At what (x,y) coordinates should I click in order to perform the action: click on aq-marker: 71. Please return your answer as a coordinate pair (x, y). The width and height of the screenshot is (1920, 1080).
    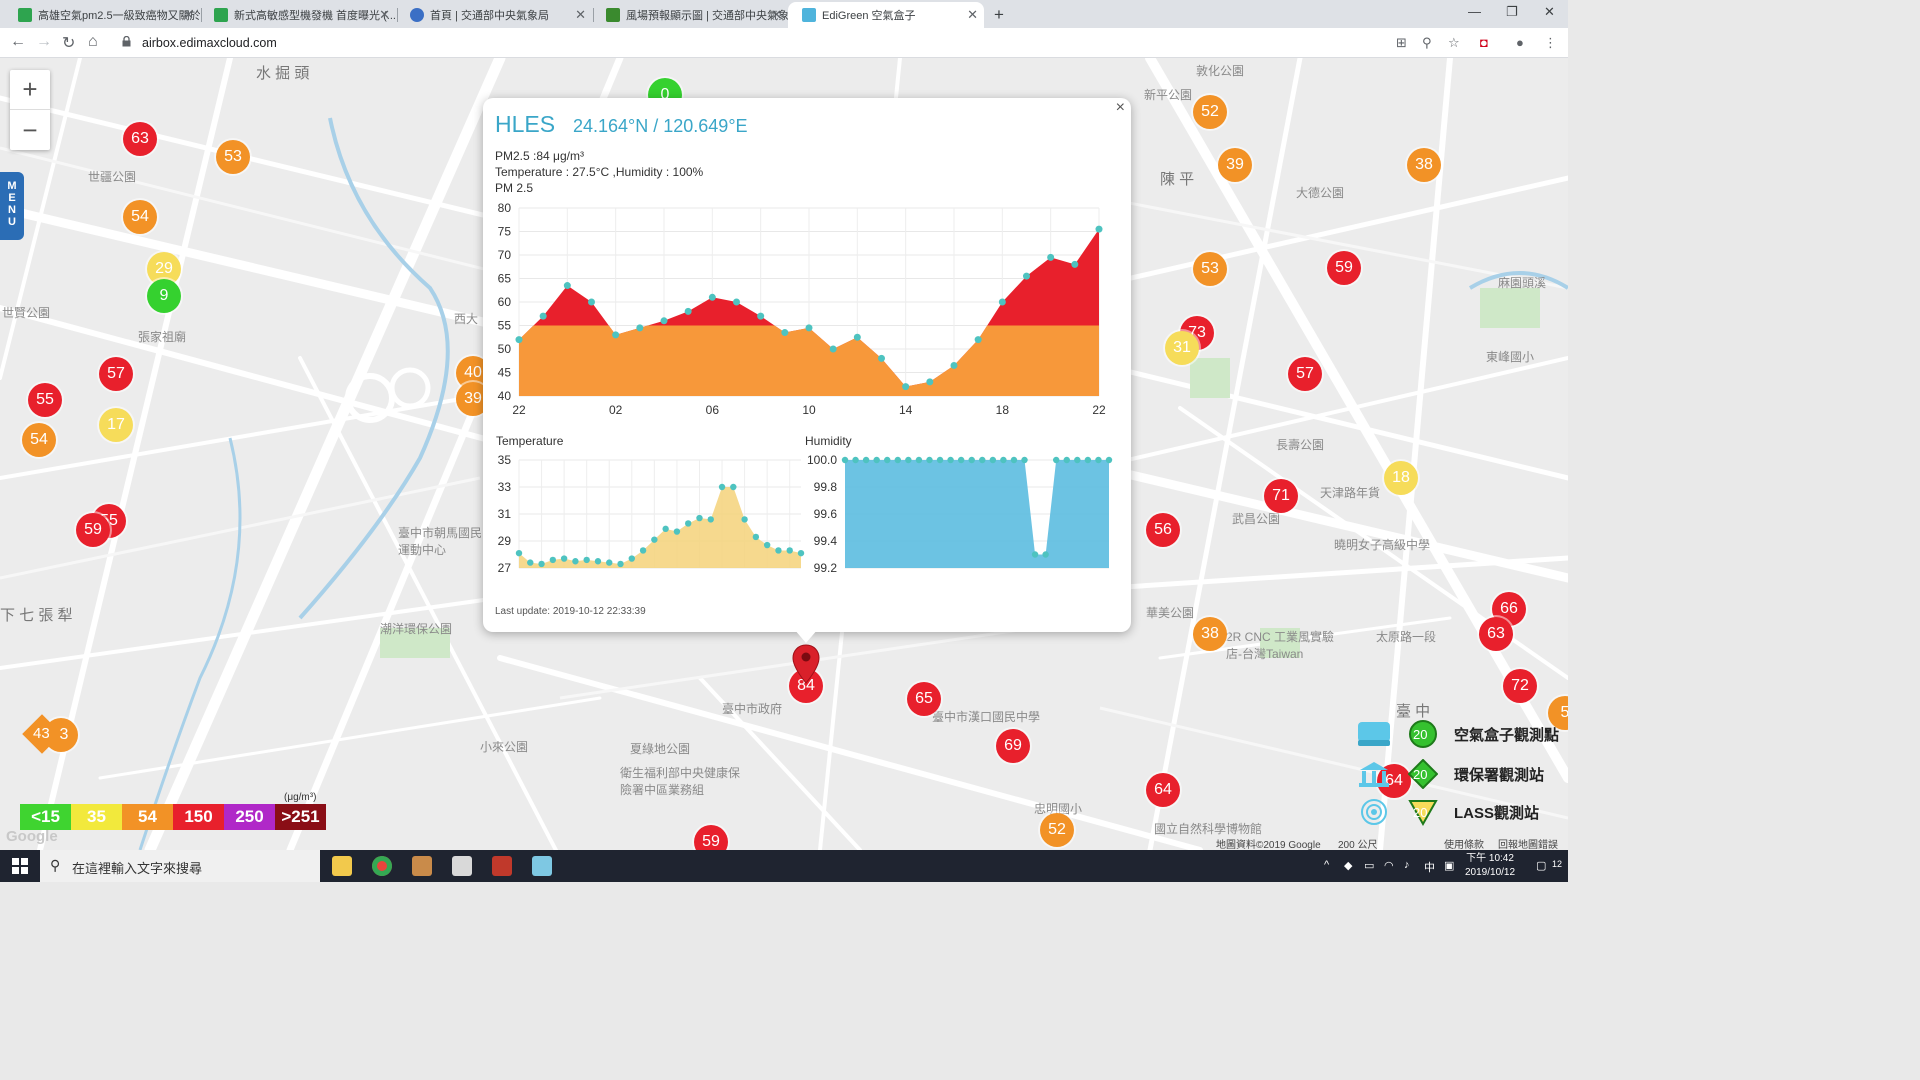
    Looking at the image, I should click on (1281, 496).